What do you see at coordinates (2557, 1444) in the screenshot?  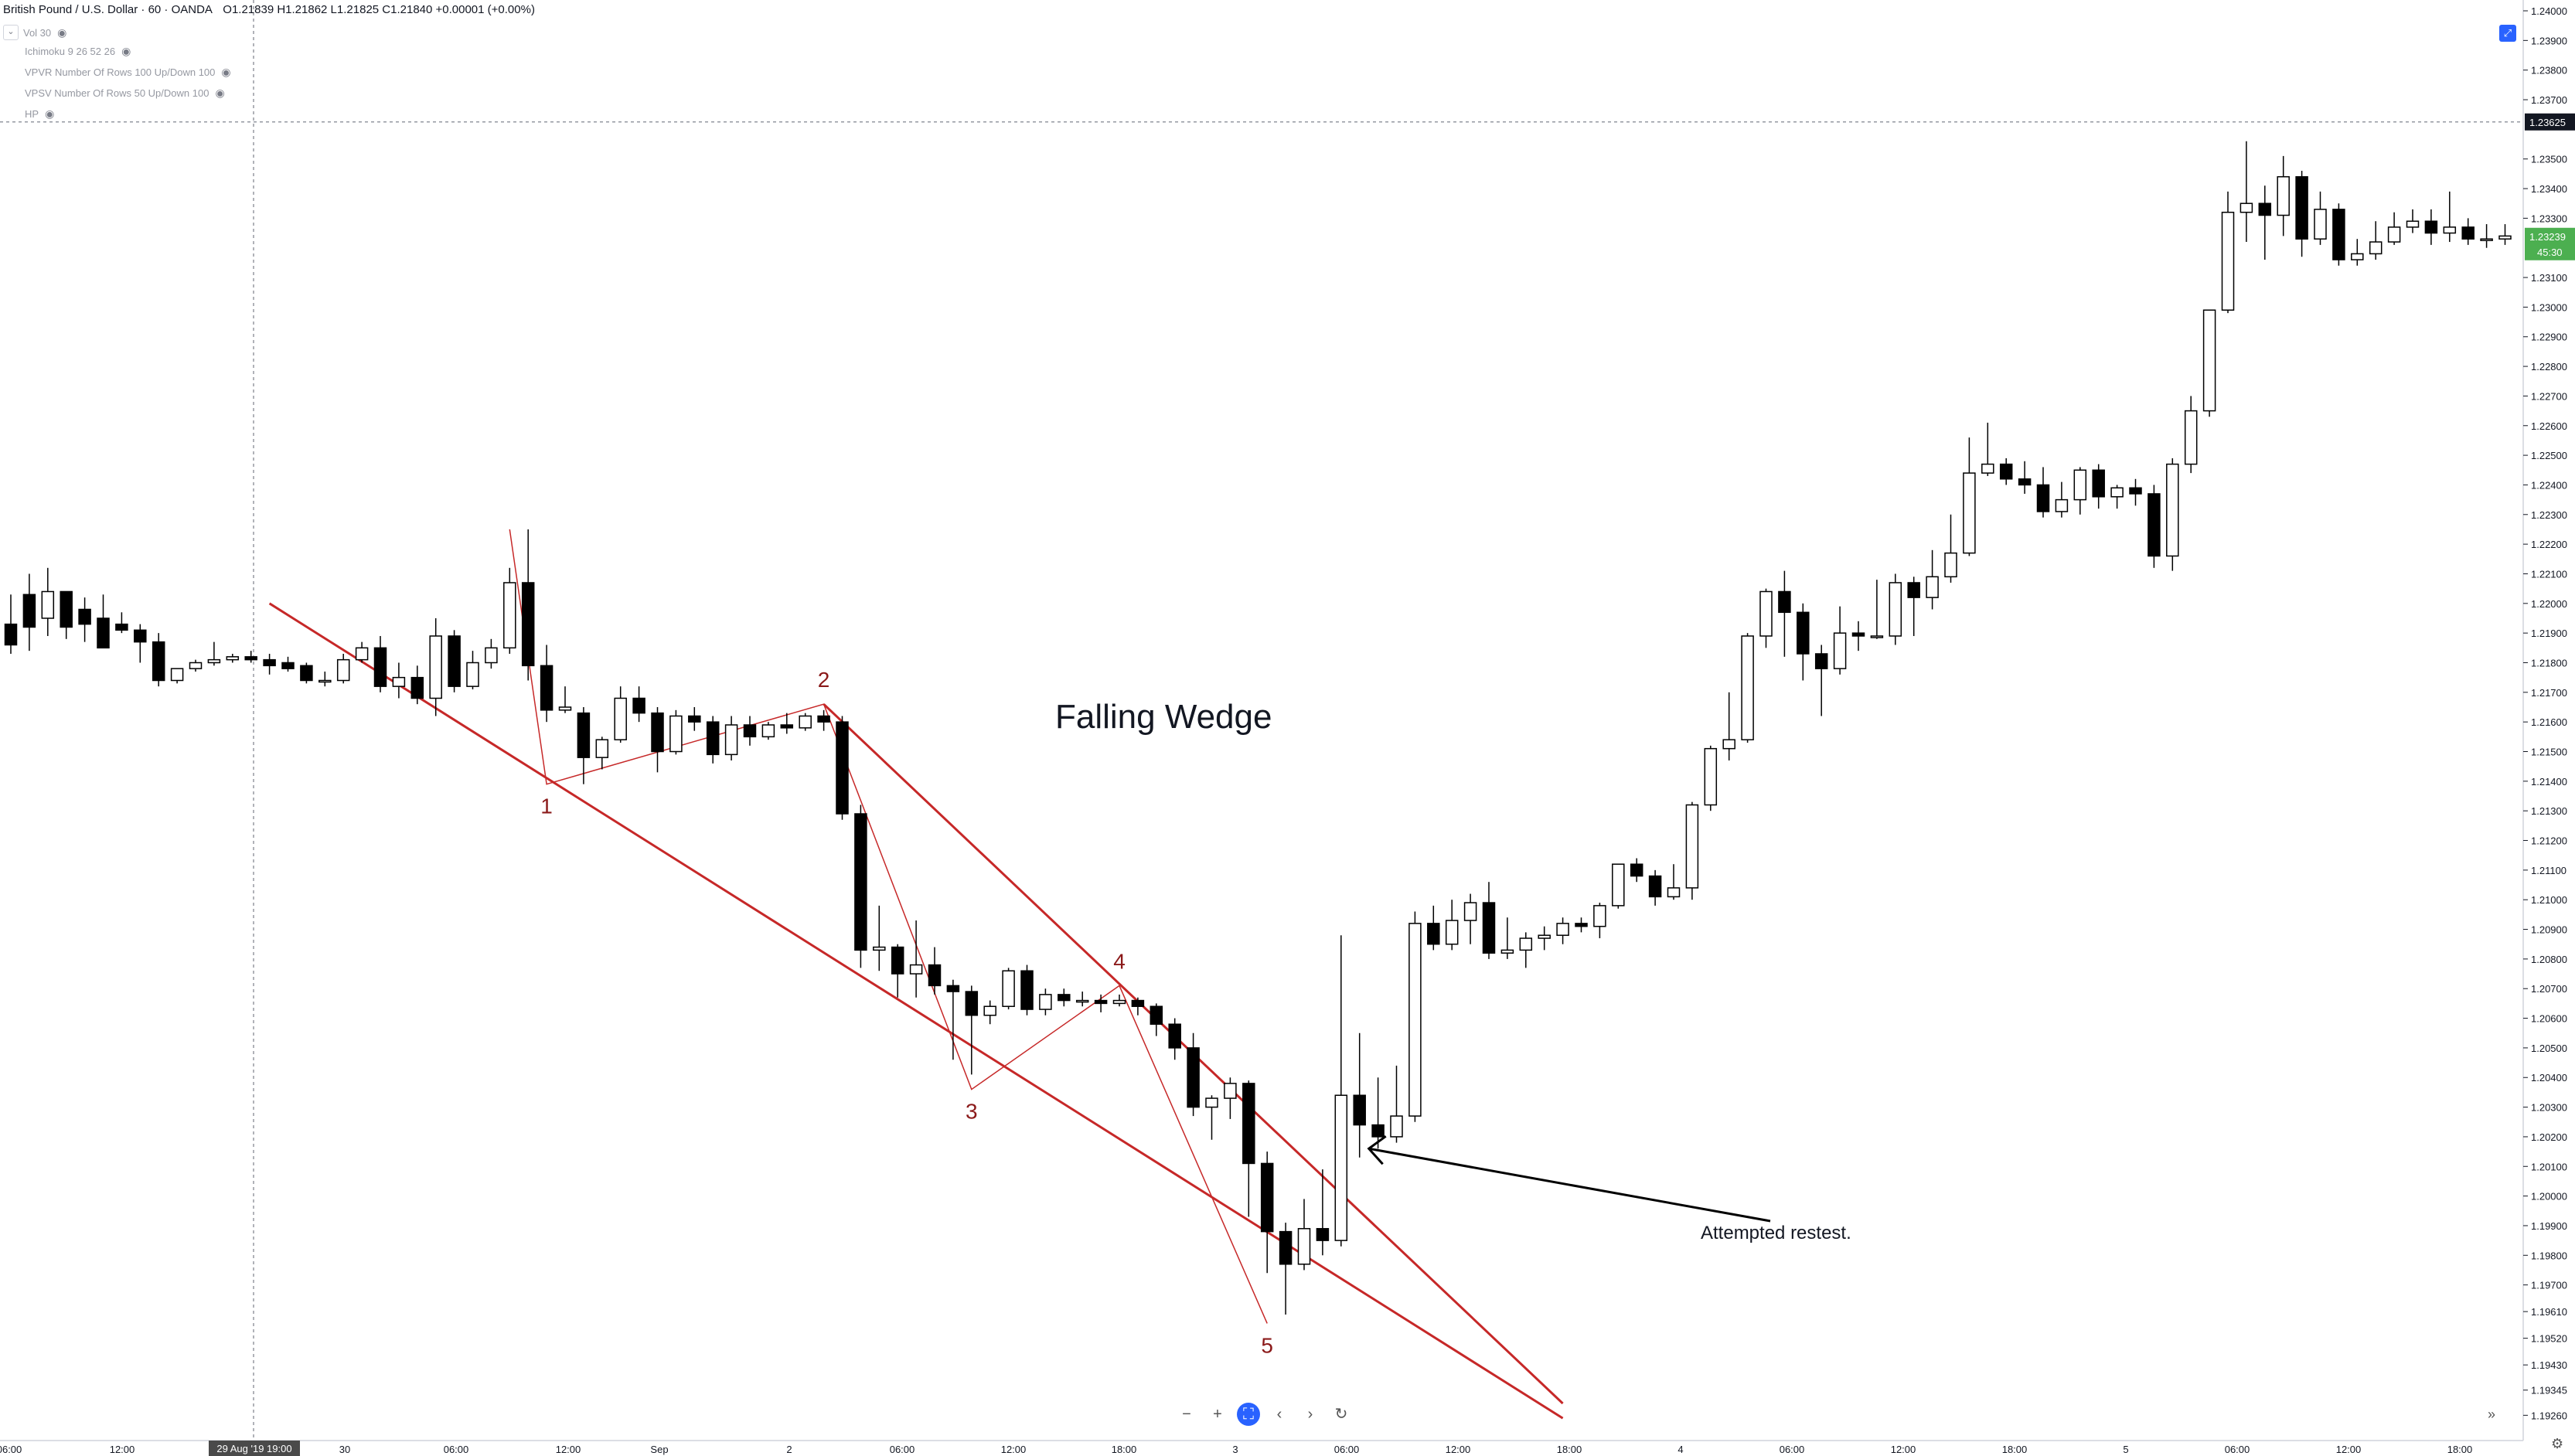 I see `gear-icon: ⚙` at bounding box center [2557, 1444].